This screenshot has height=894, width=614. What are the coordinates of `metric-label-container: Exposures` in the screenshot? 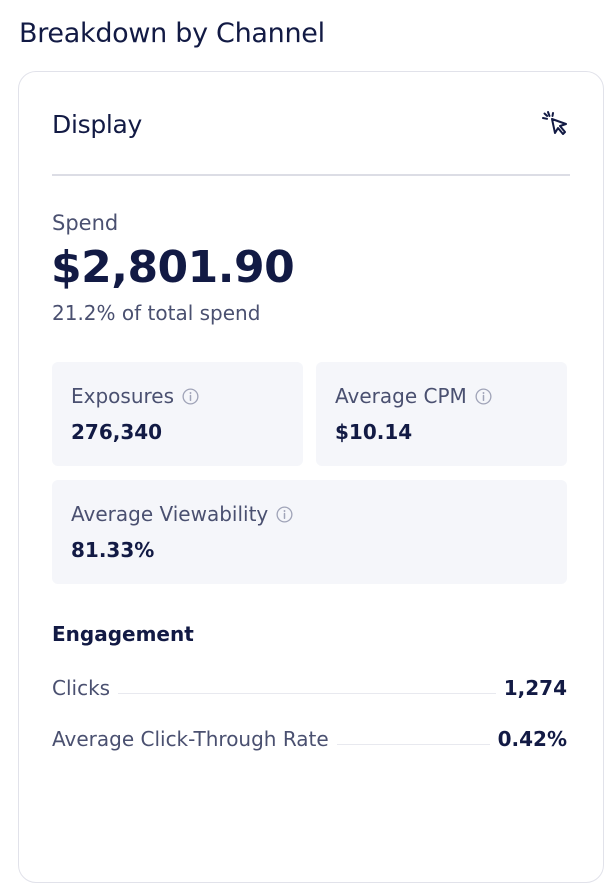 It's located at (135, 396).